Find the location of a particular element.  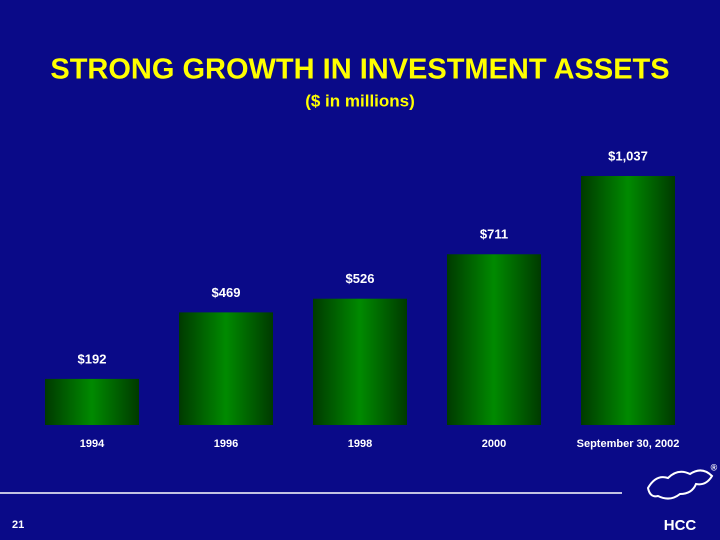

logo-emblem is located at coordinates (680, 484).